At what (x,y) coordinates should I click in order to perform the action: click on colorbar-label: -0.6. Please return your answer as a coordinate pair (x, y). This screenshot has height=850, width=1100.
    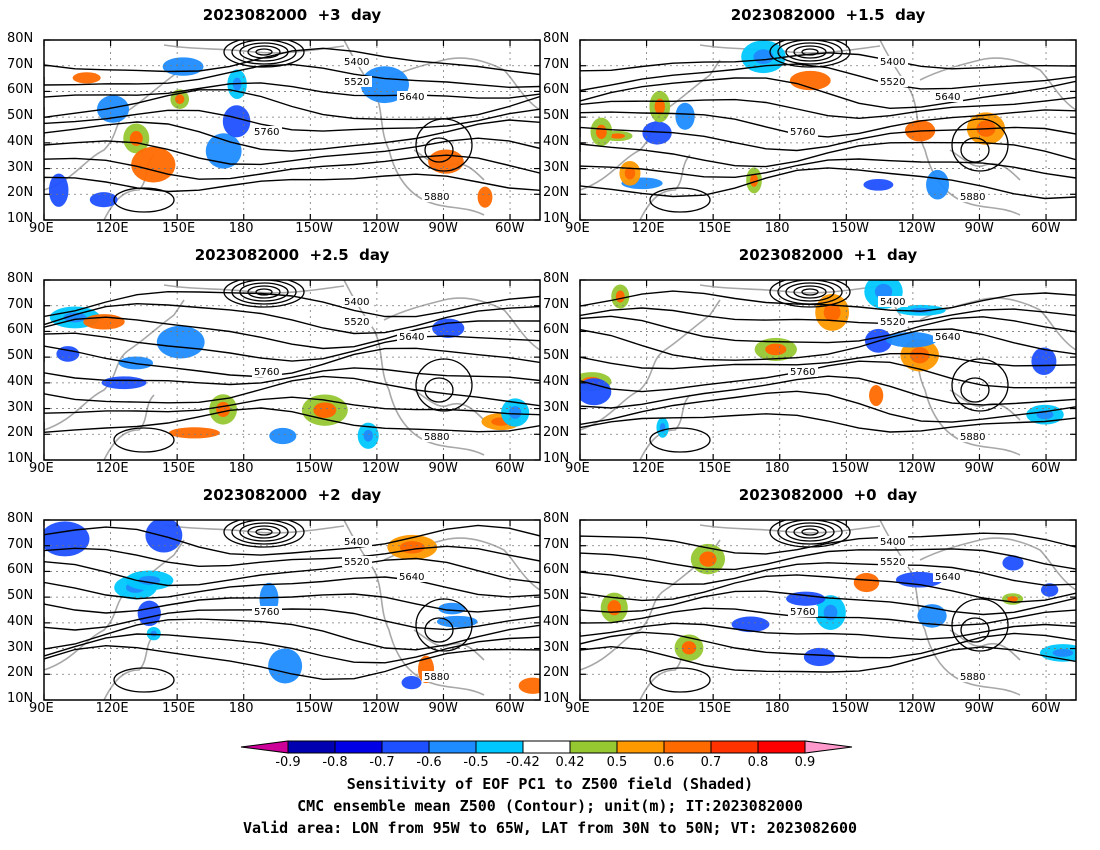
    Looking at the image, I should click on (429, 762).